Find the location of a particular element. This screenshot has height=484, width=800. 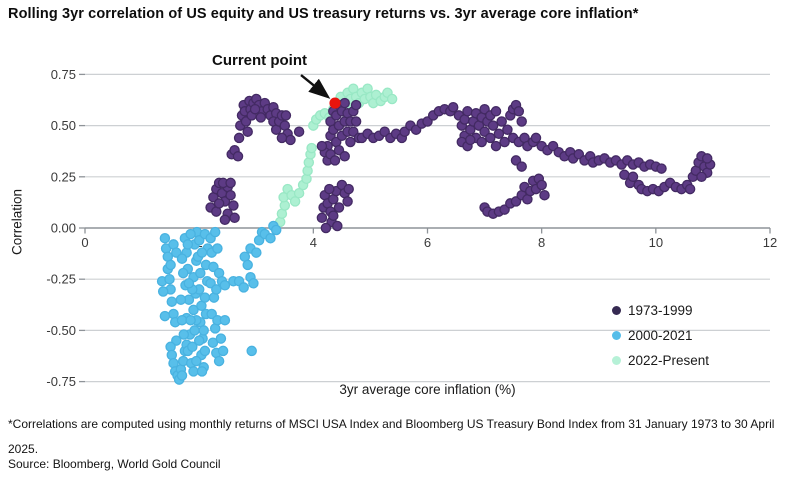

current-point-marker is located at coordinates (335, 103).